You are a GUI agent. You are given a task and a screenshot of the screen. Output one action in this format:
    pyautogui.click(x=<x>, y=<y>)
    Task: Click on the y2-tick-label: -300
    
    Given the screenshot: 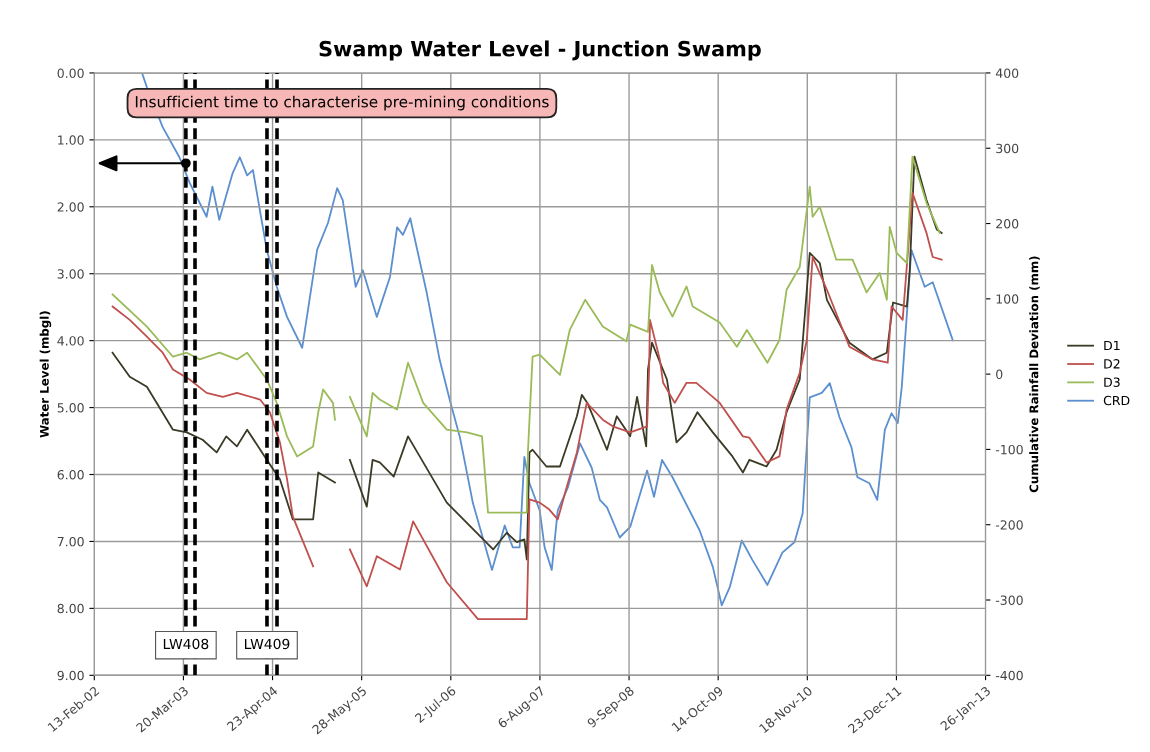 What is the action you would take?
    pyautogui.click(x=1009, y=600)
    